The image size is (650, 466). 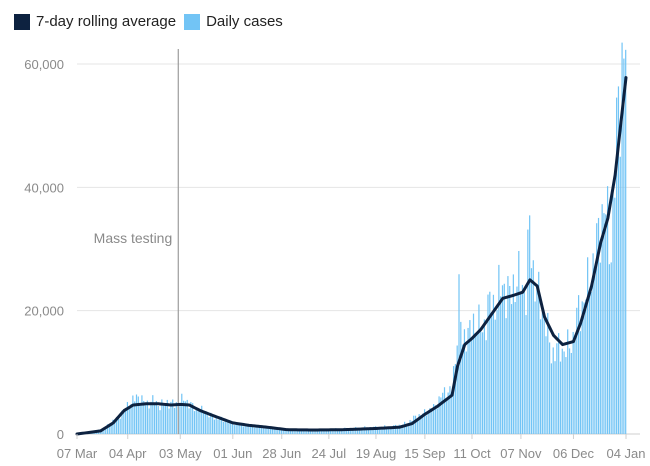 What do you see at coordinates (152, 21) in the screenshot?
I see `chart-legend: 7-day rolling average Daily cases` at bounding box center [152, 21].